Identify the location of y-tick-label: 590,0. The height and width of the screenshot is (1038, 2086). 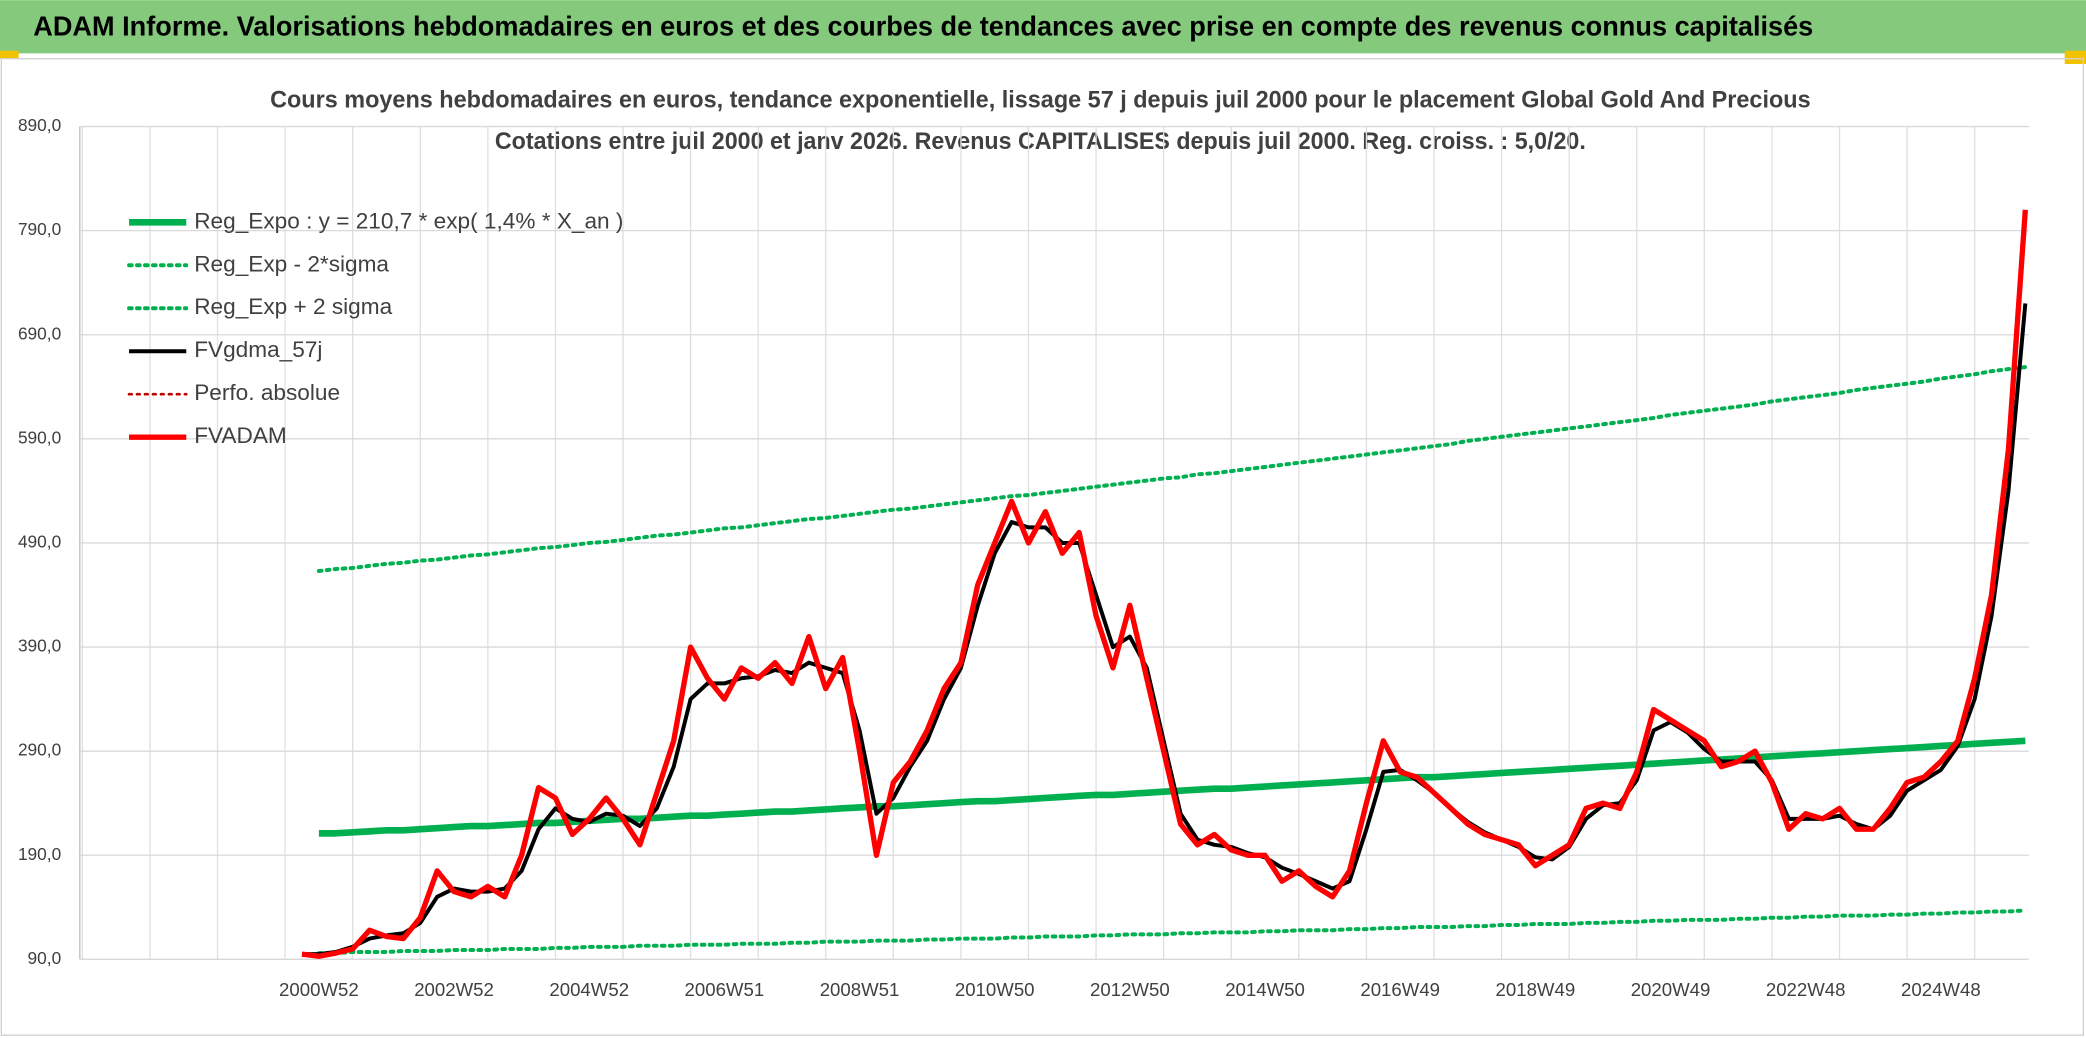
(39, 437).